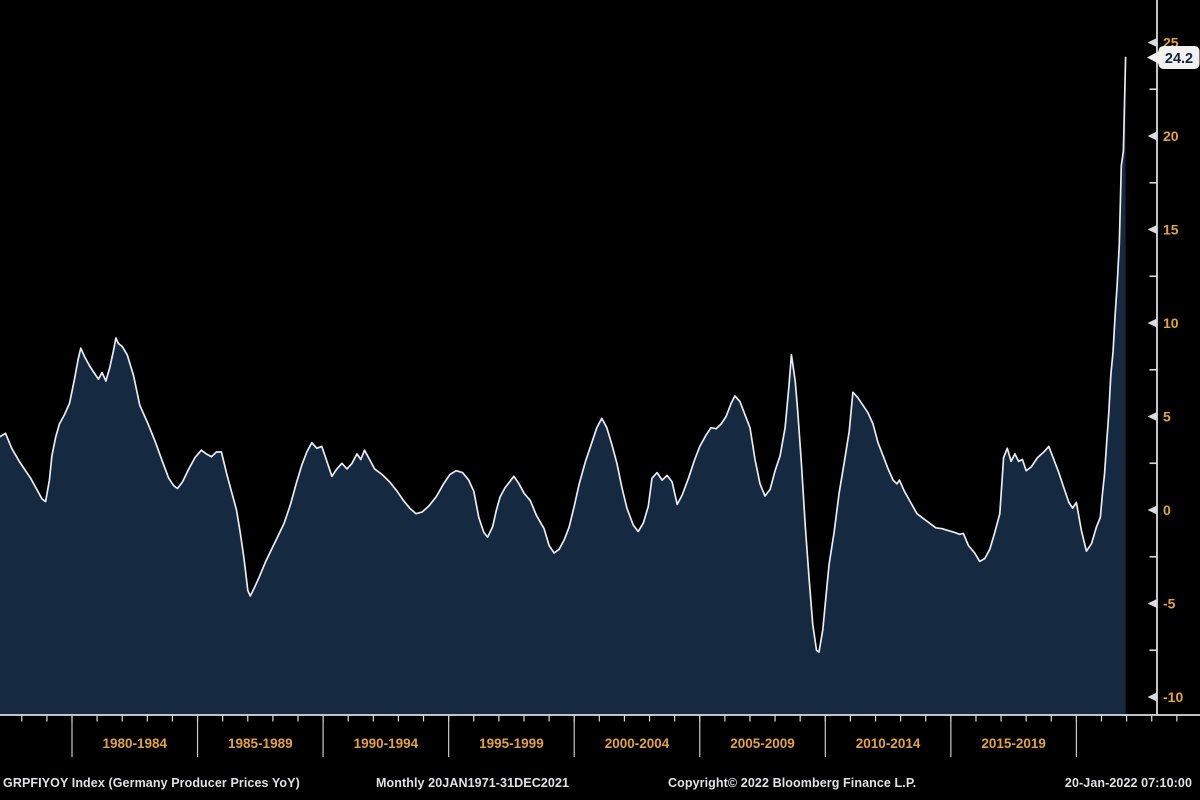  What do you see at coordinates (1167, 417) in the screenshot?
I see `y-axis-value-label: 5` at bounding box center [1167, 417].